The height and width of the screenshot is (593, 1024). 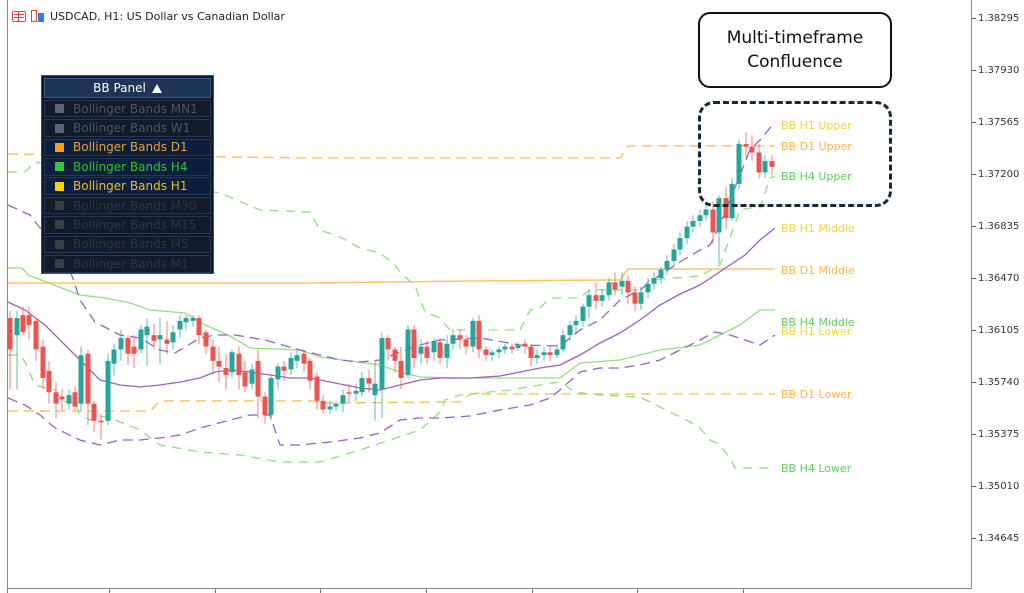 I want to click on bb-toggle-d1: Bollinger Bands D1, so click(x=127, y=147).